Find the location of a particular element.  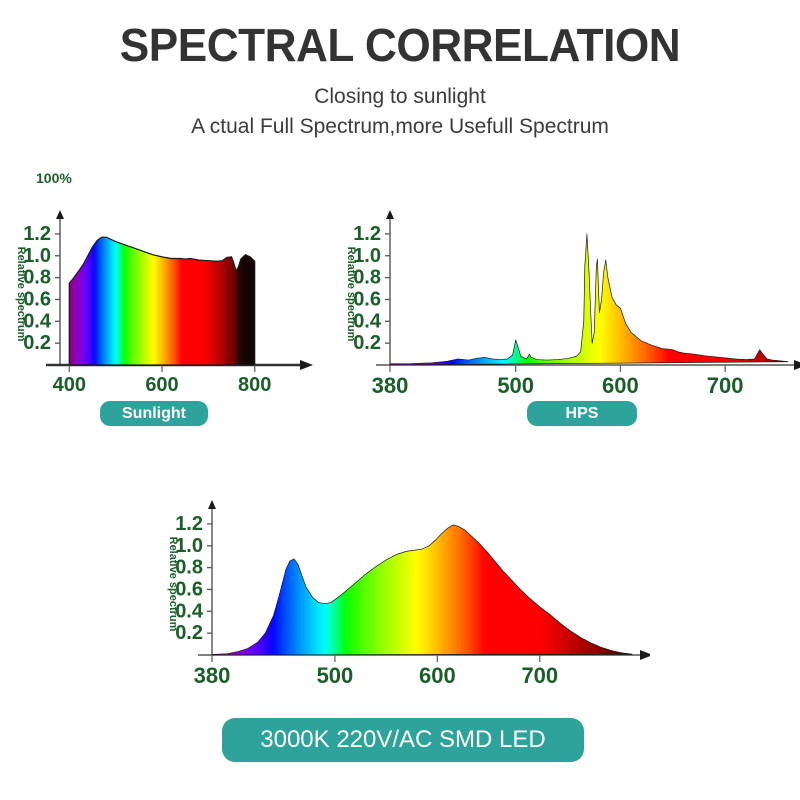

badge-led: 3000K 220V/AC SMD LED is located at coordinates (403, 740).